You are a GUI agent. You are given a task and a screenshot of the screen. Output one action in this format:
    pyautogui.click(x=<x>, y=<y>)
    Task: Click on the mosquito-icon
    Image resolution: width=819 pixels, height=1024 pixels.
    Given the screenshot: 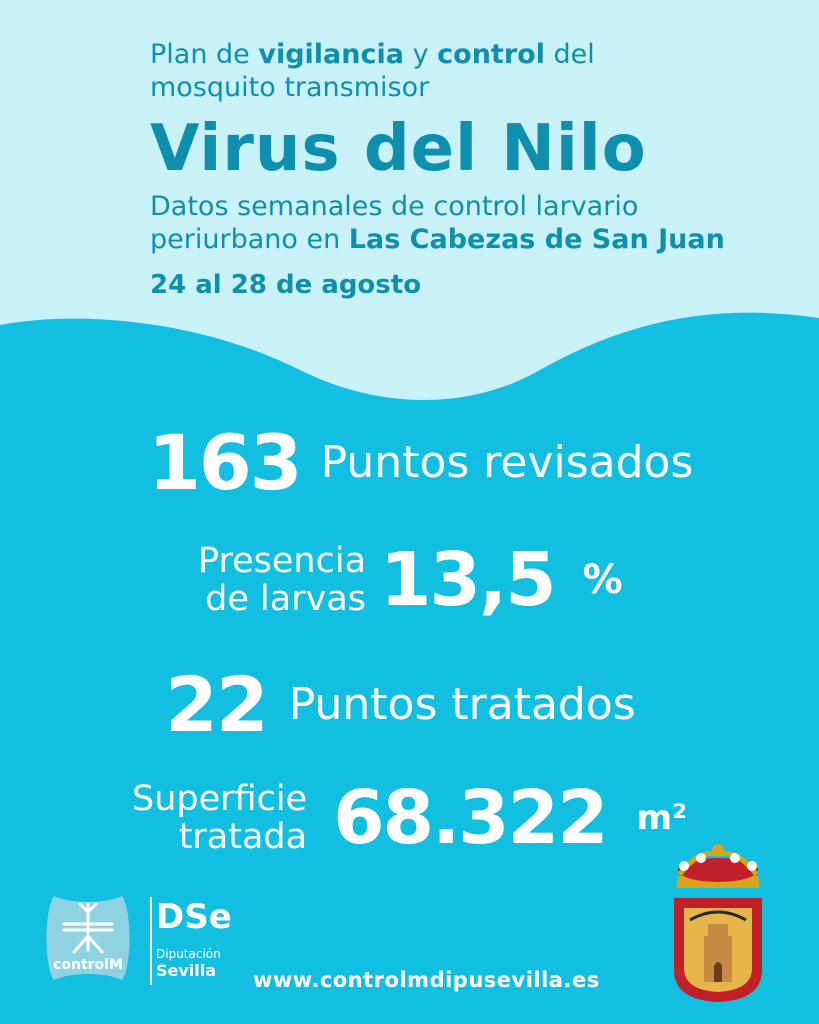 What is the action you would take?
    pyautogui.click(x=88, y=928)
    